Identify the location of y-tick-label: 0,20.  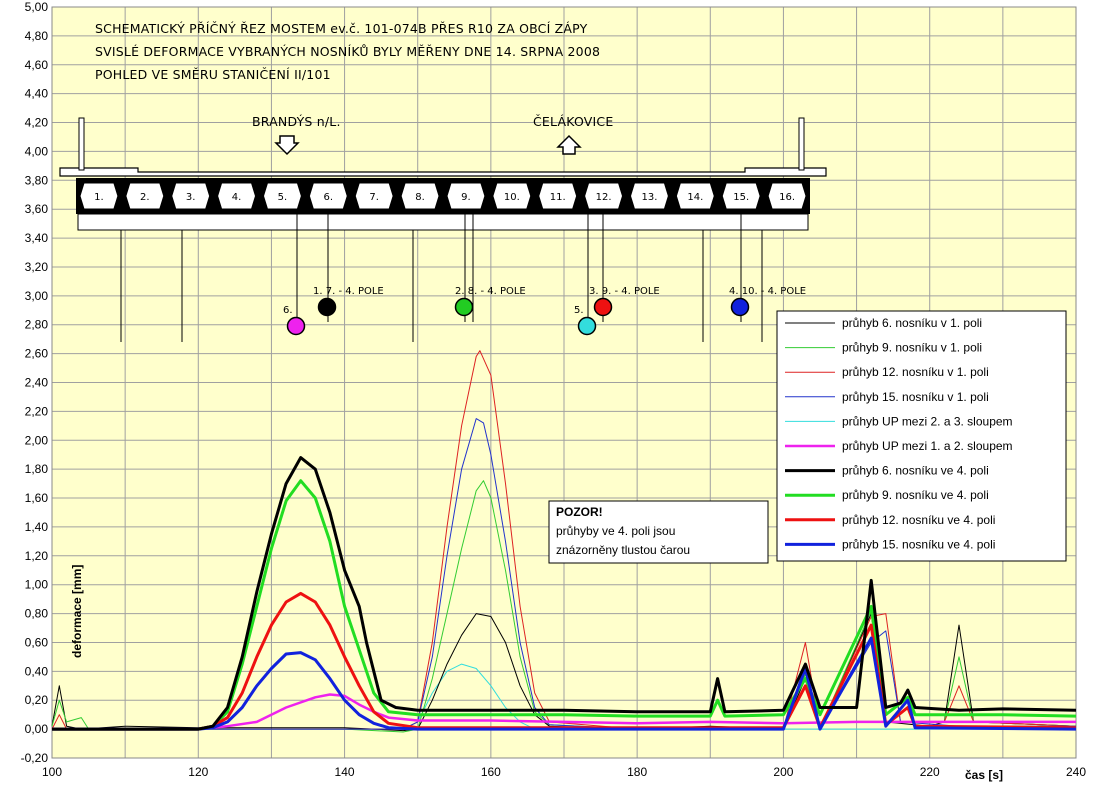
(37, 700).